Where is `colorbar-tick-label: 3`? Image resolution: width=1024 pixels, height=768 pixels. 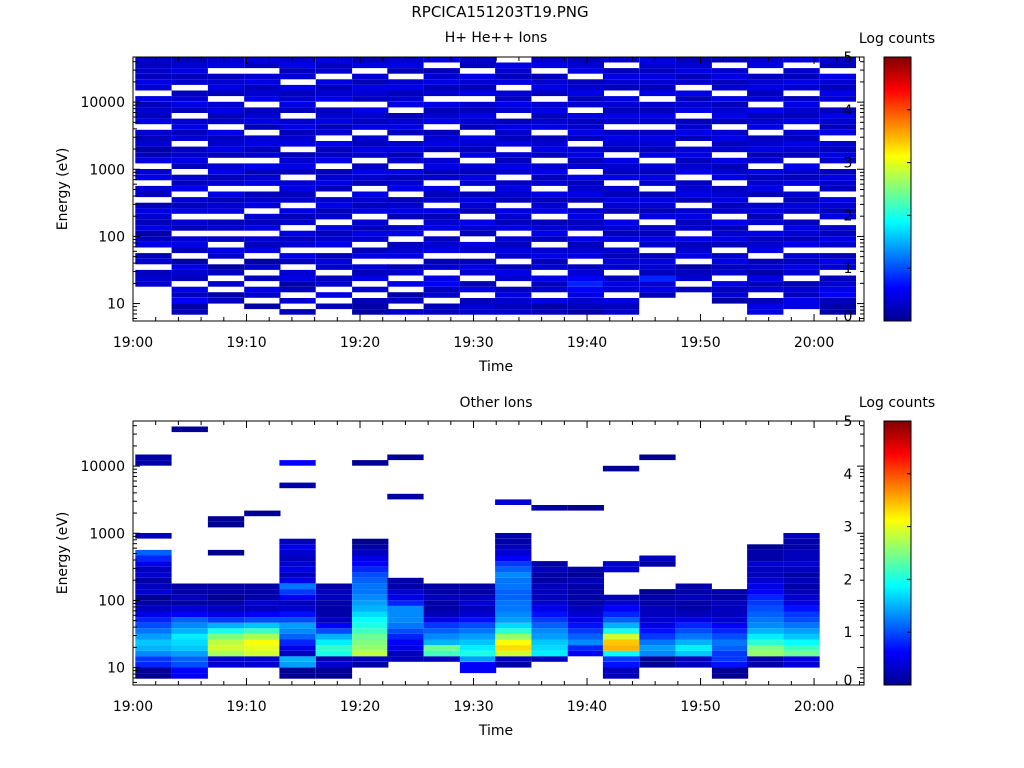 colorbar-tick-label: 3 is located at coordinates (848, 164).